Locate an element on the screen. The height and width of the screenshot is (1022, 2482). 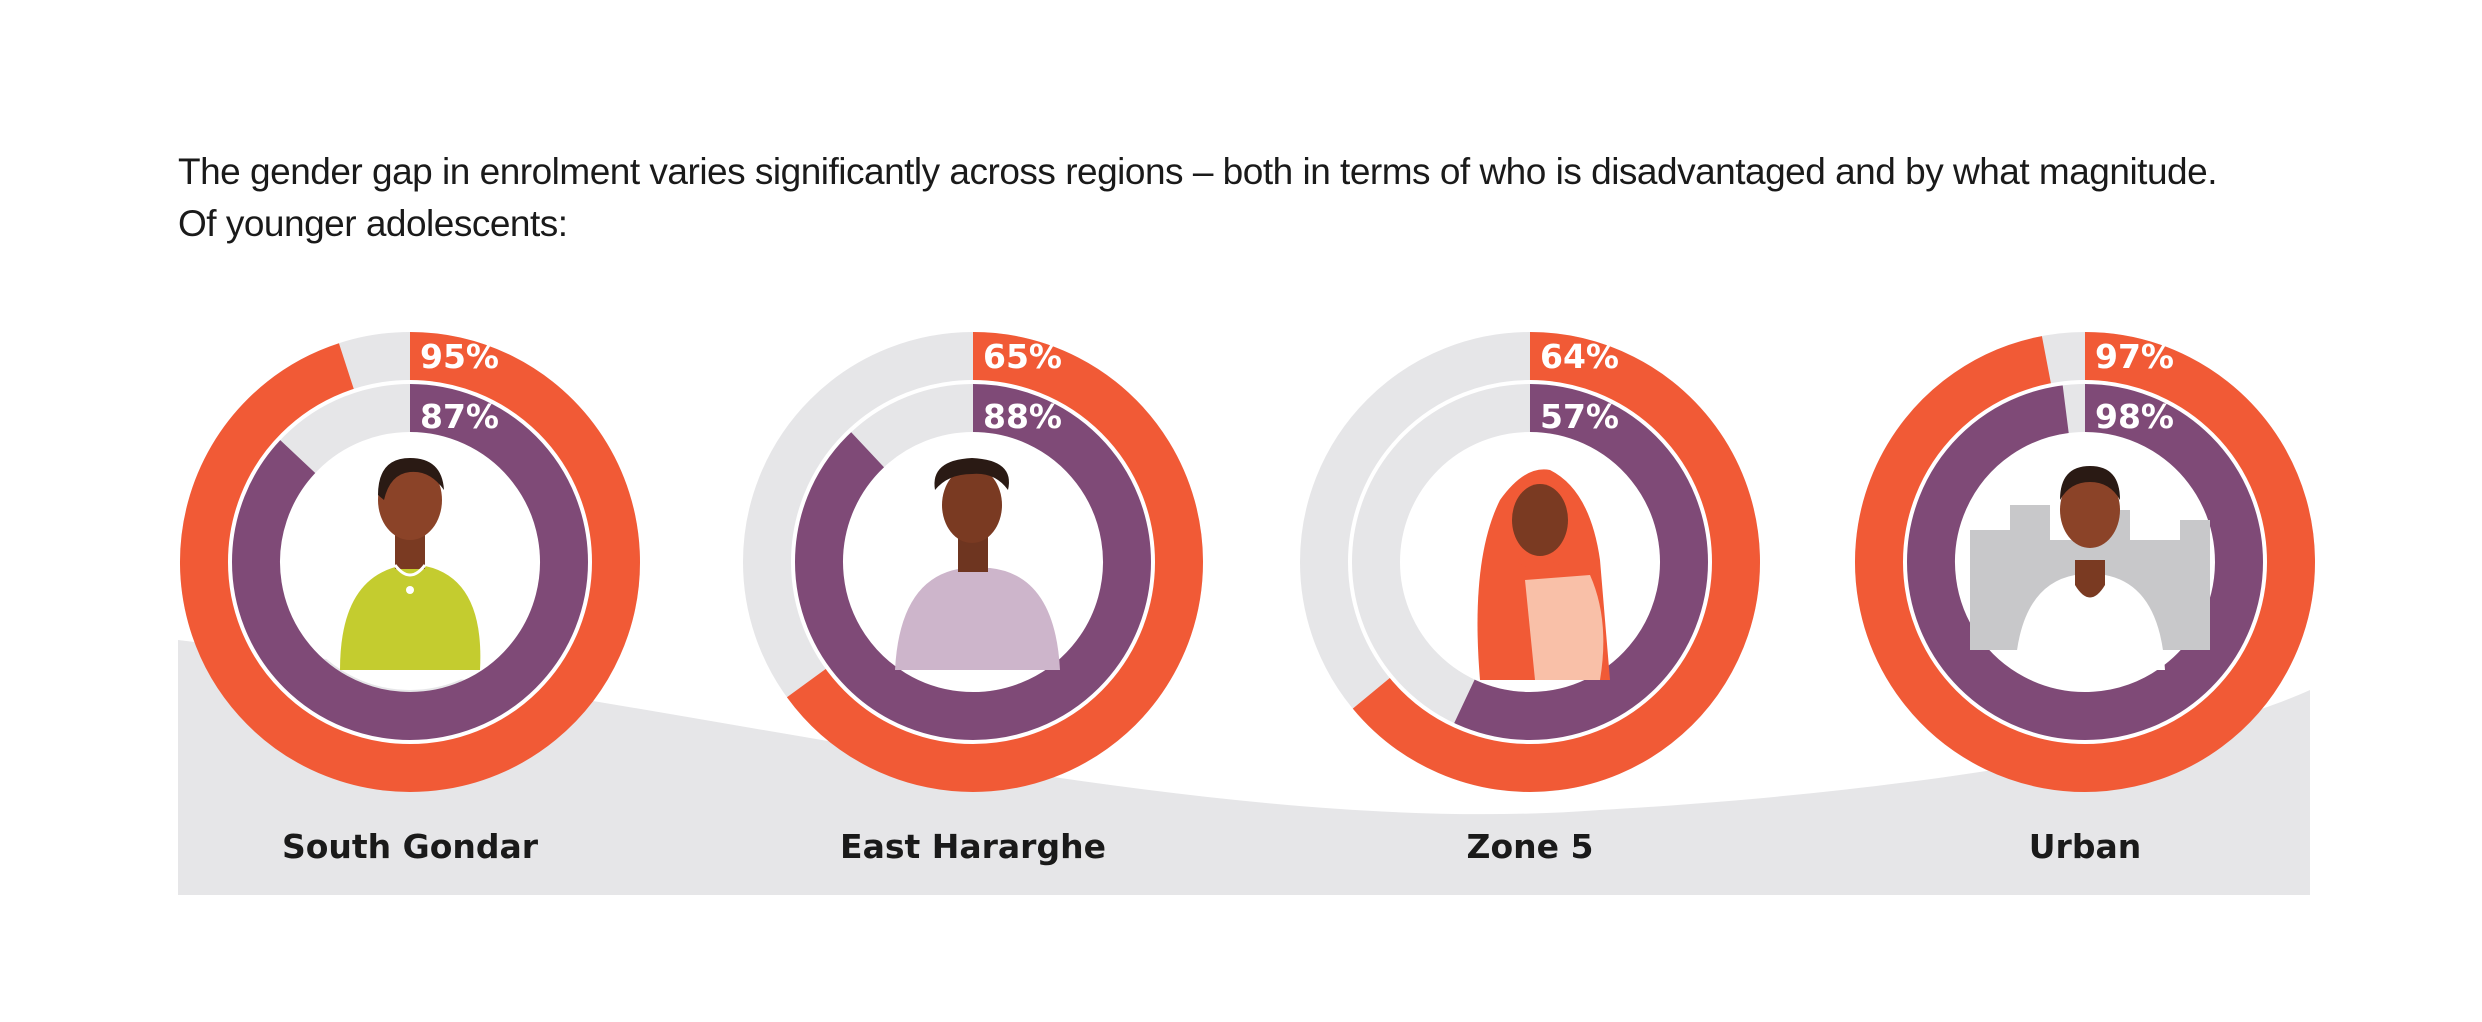
person-east-hararghe-illustration is located at coordinates (977, 564).